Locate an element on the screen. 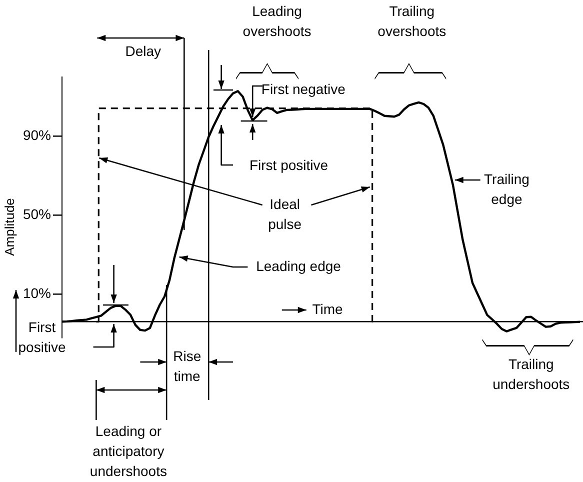 The image size is (583, 482). y-tick-label: 10% is located at coordinates (36, 292).